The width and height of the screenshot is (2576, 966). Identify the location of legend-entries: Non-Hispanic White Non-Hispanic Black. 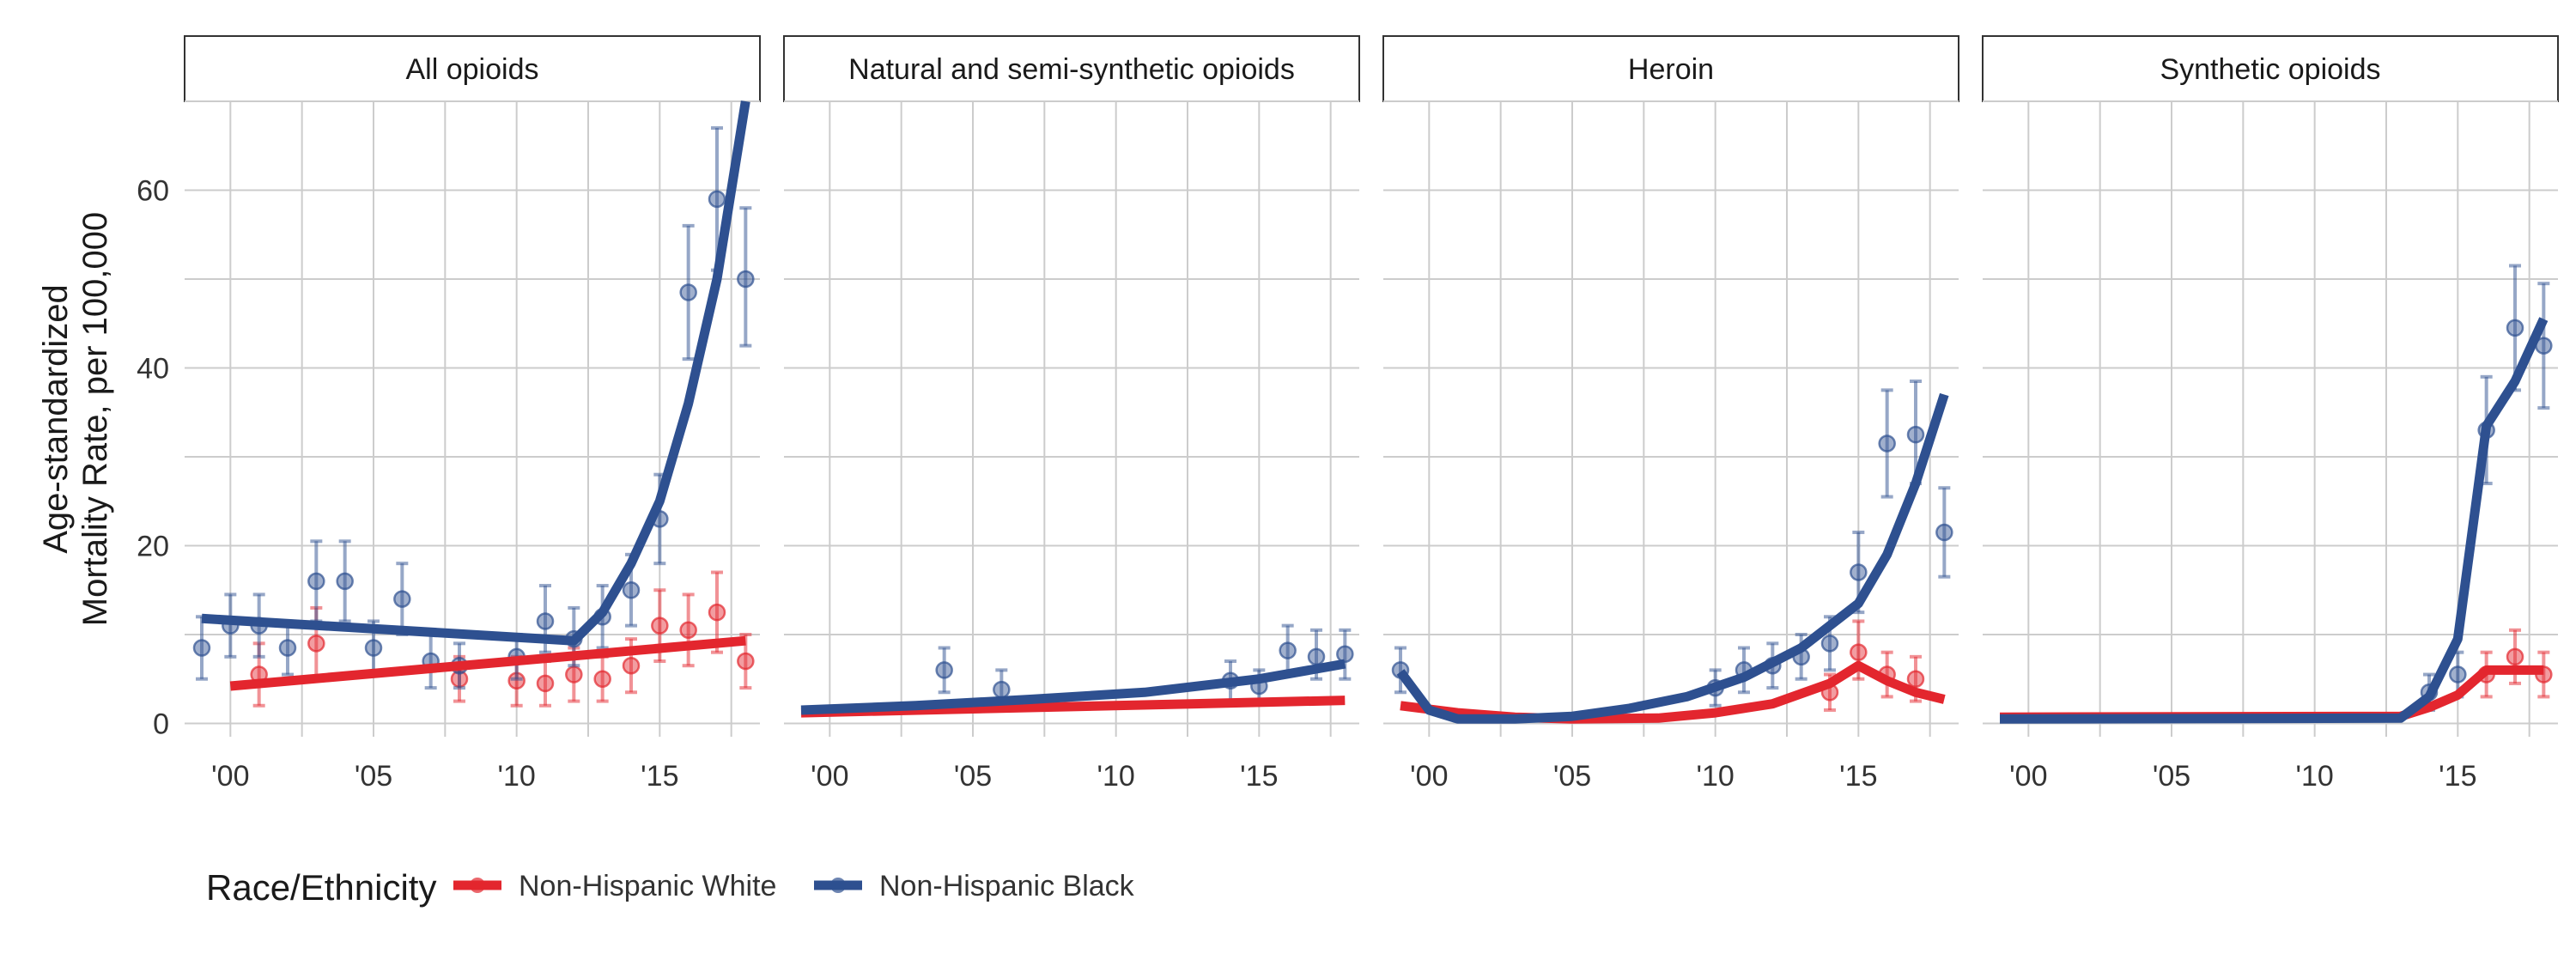
(794, 886).